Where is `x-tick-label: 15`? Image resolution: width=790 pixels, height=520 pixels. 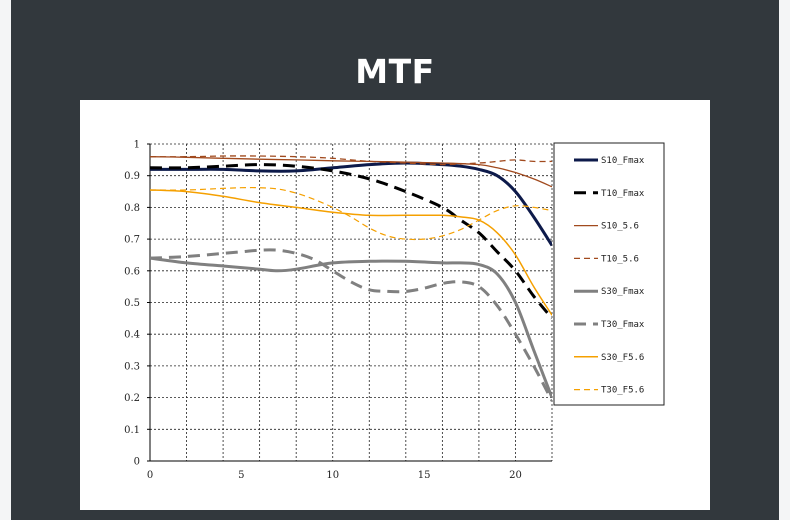
x-tick-label: 15 is located at coordinates (424, 475).